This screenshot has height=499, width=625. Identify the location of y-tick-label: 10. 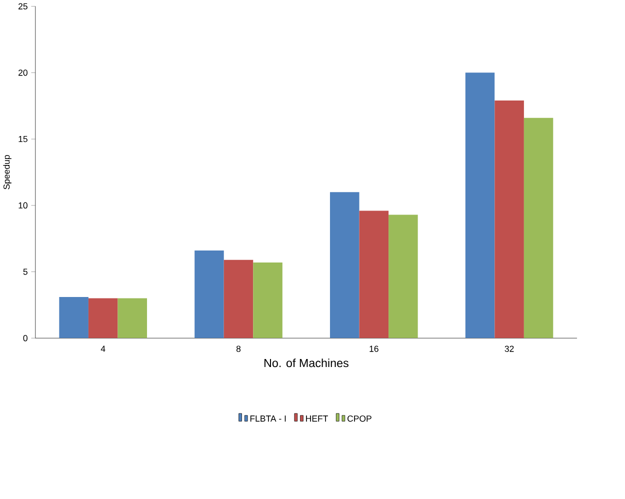
(23, 205).